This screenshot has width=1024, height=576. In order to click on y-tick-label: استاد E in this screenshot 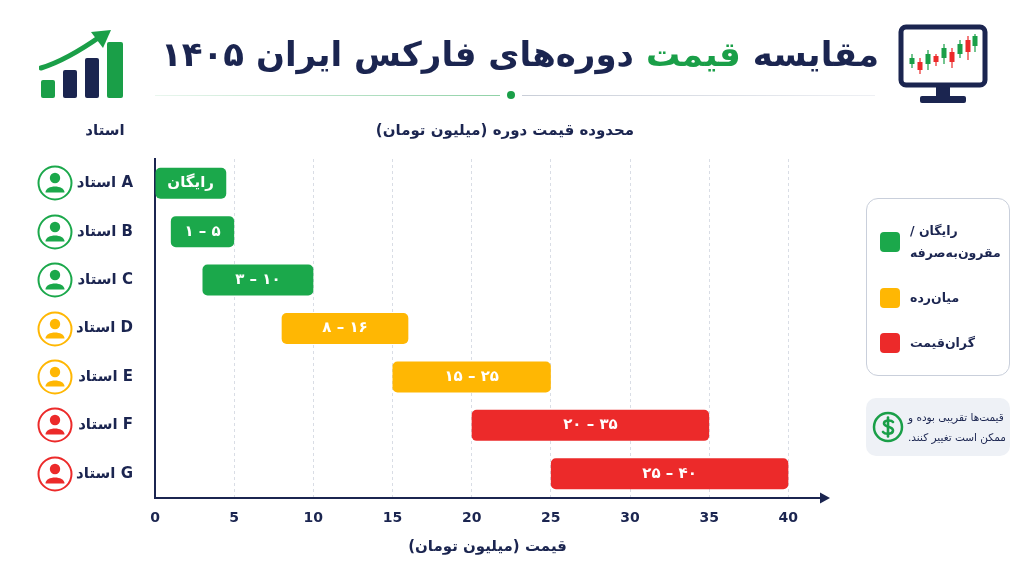, I will do `click(105, 375)`.